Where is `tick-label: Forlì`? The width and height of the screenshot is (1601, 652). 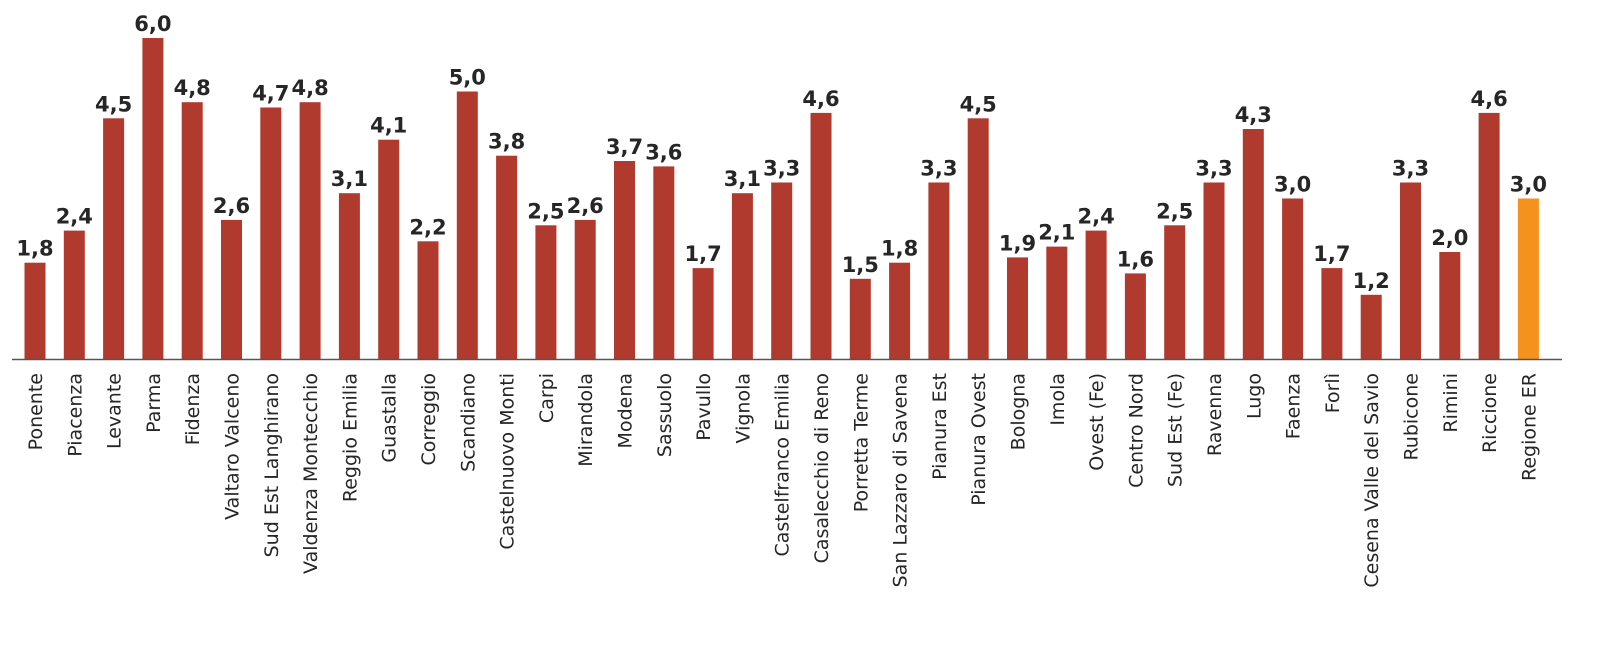
tick-label: Forlì is located at coordinates (1333, 393).